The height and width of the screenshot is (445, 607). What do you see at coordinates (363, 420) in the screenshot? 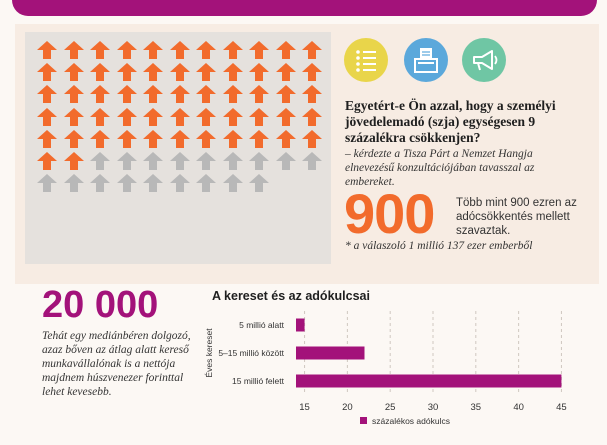
I see `legend-swatch` at bounding box center [363, 420].